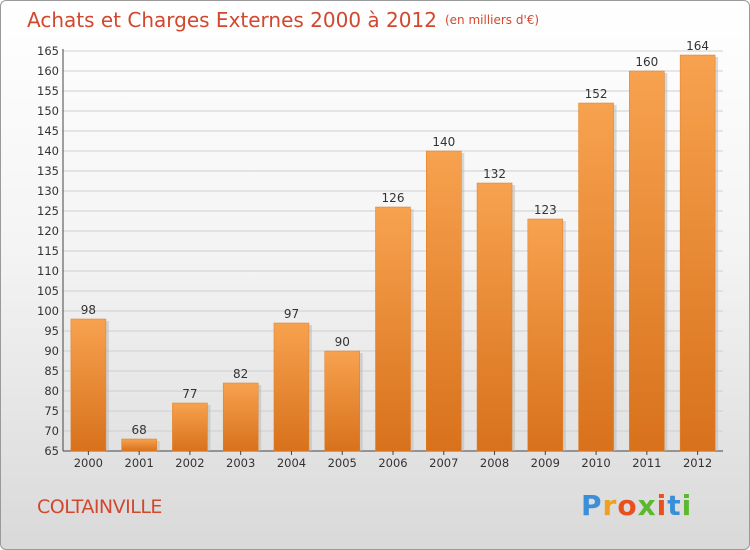 The image size is (750, 550). What do you see at coordinates (443, 463) in the screenshot?
I see `x-tick-label: 2007` at bounding box center [443, 463].